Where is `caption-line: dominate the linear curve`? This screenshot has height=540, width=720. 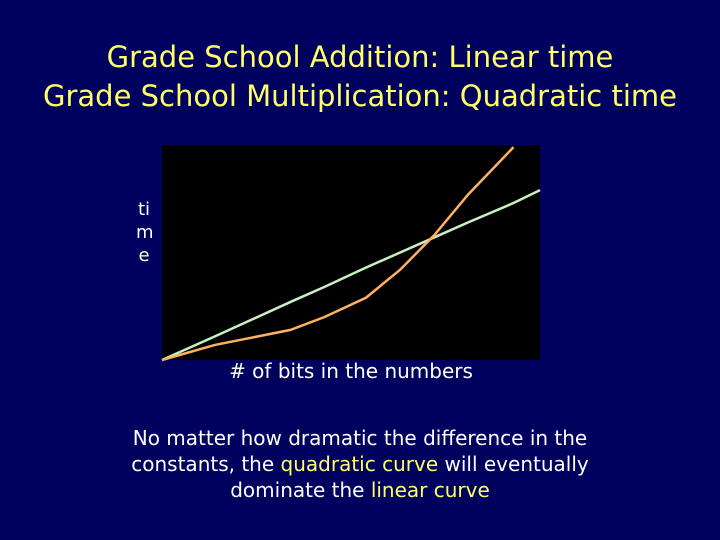
caption-line: dominate the linear curve is located at coordinates (360, 490).